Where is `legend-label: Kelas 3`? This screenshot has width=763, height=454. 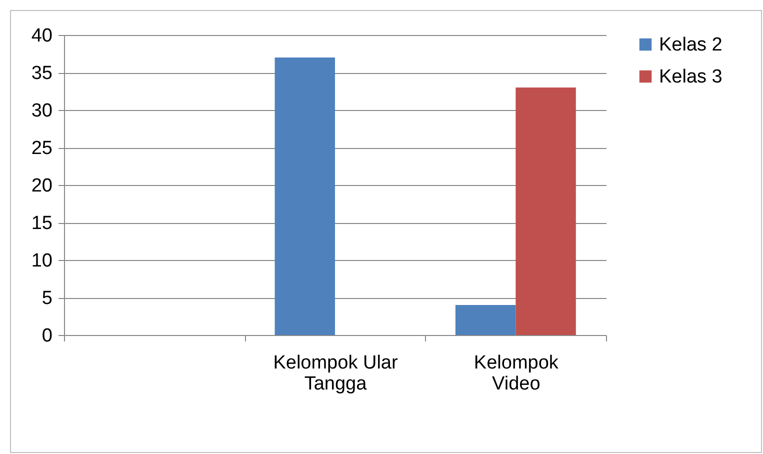
legend-label: Kelas 3 is located at coordinates (690, 77).